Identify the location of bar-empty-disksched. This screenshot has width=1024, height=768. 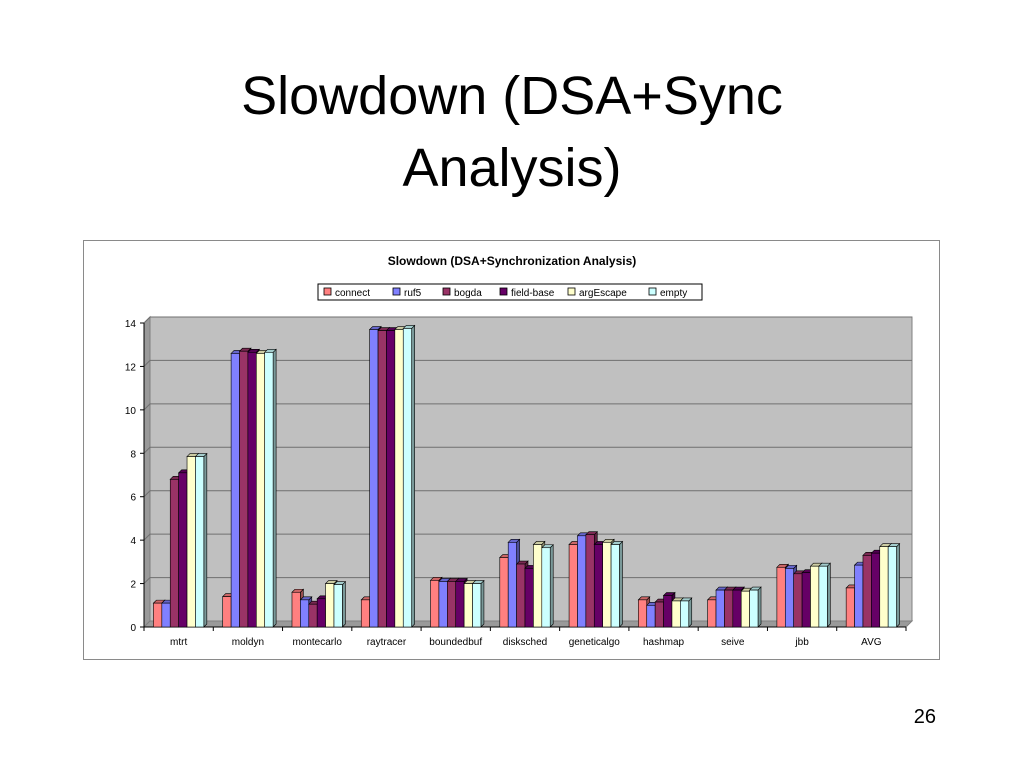
(546, 587).